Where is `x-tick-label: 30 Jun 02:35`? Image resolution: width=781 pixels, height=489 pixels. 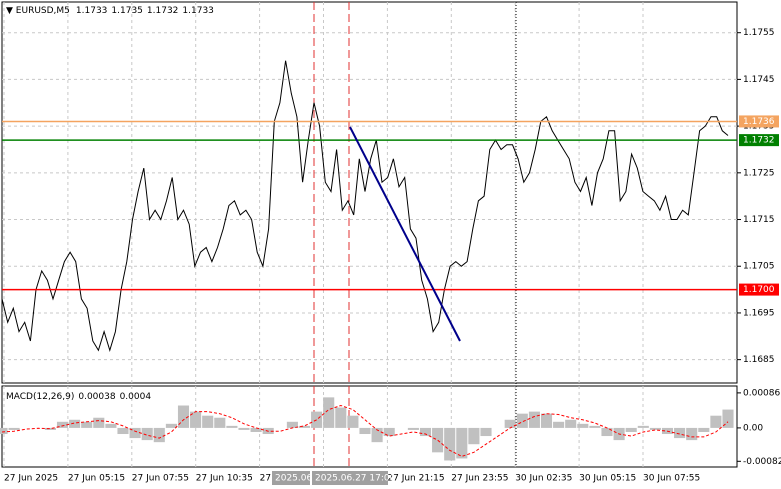
x-tick-label: 30 Jun 02:35 is located at coordinates (543, 479).